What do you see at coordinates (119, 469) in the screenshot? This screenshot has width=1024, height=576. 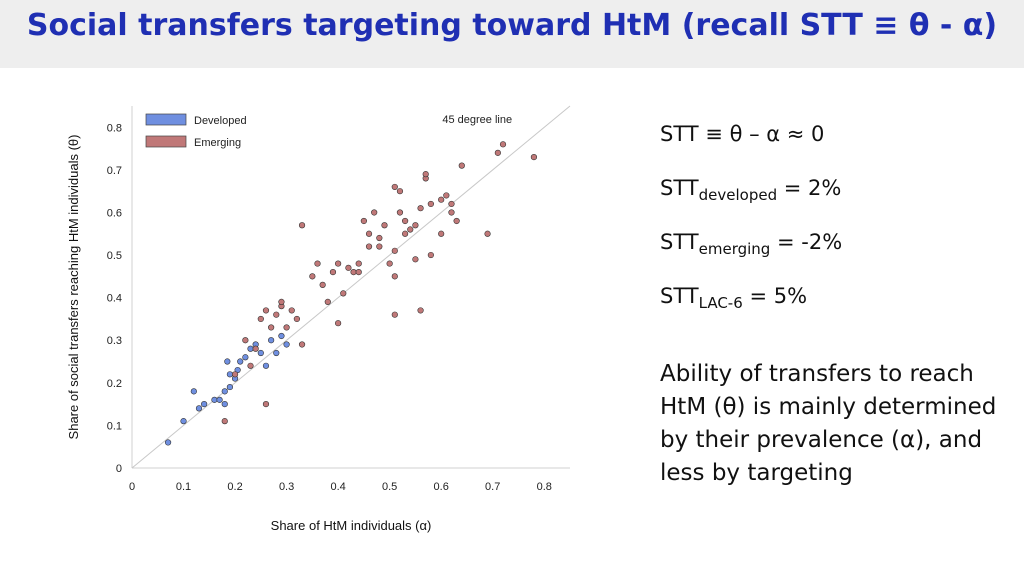 I see `y-tick-label: 0` at bounding box center [119, 469].